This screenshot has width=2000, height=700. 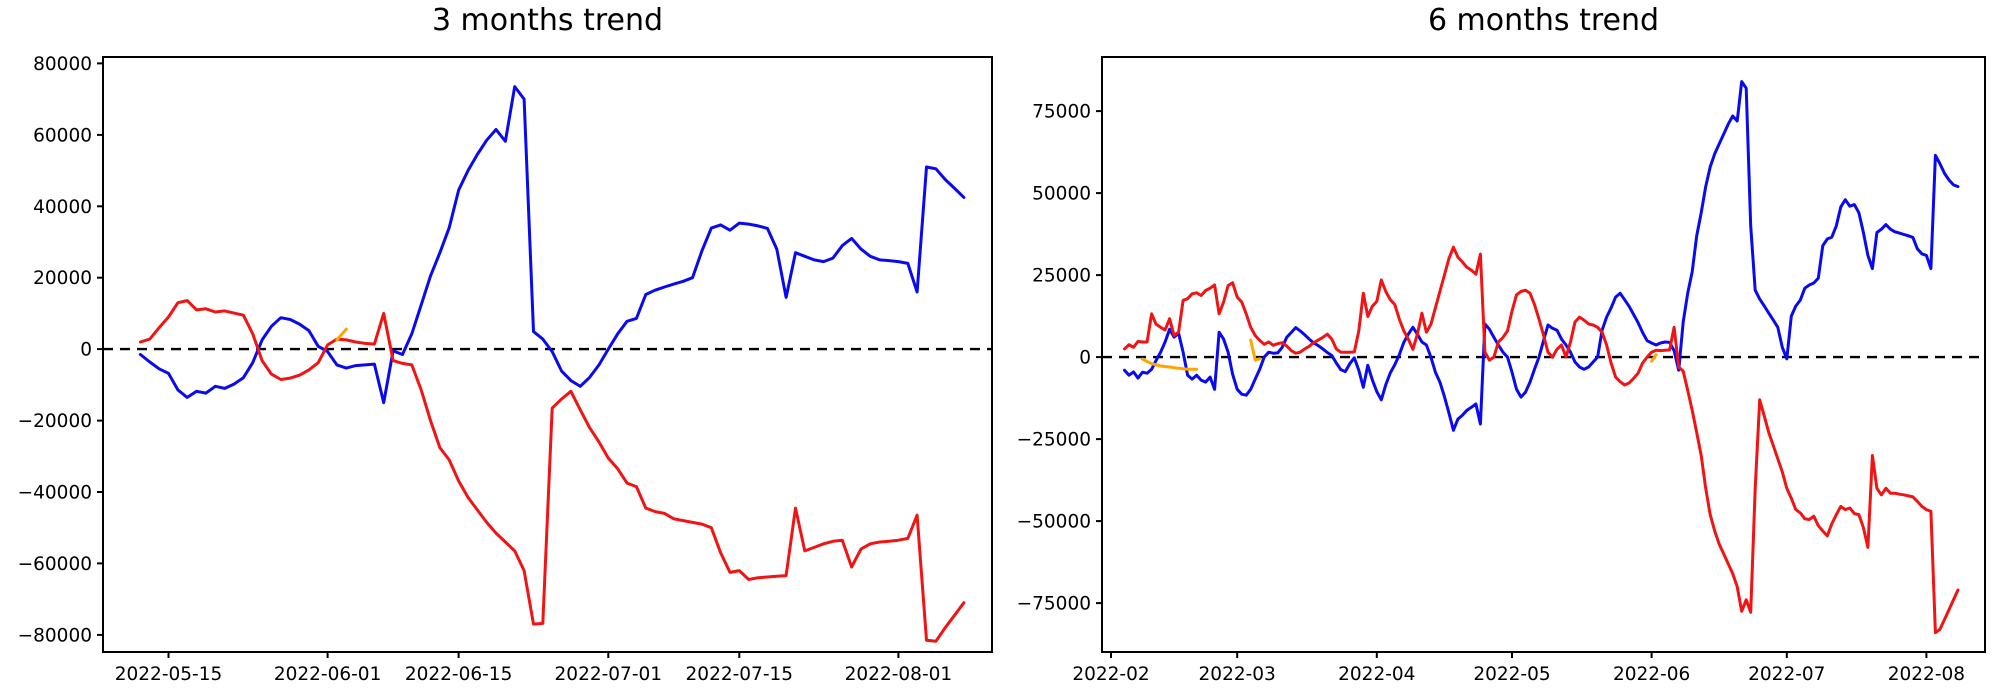 What do you see at coordinates (328, 674) in the screenshot?
I see `x-tick-label: 2022-06-01` at bounding box center [328, 674].